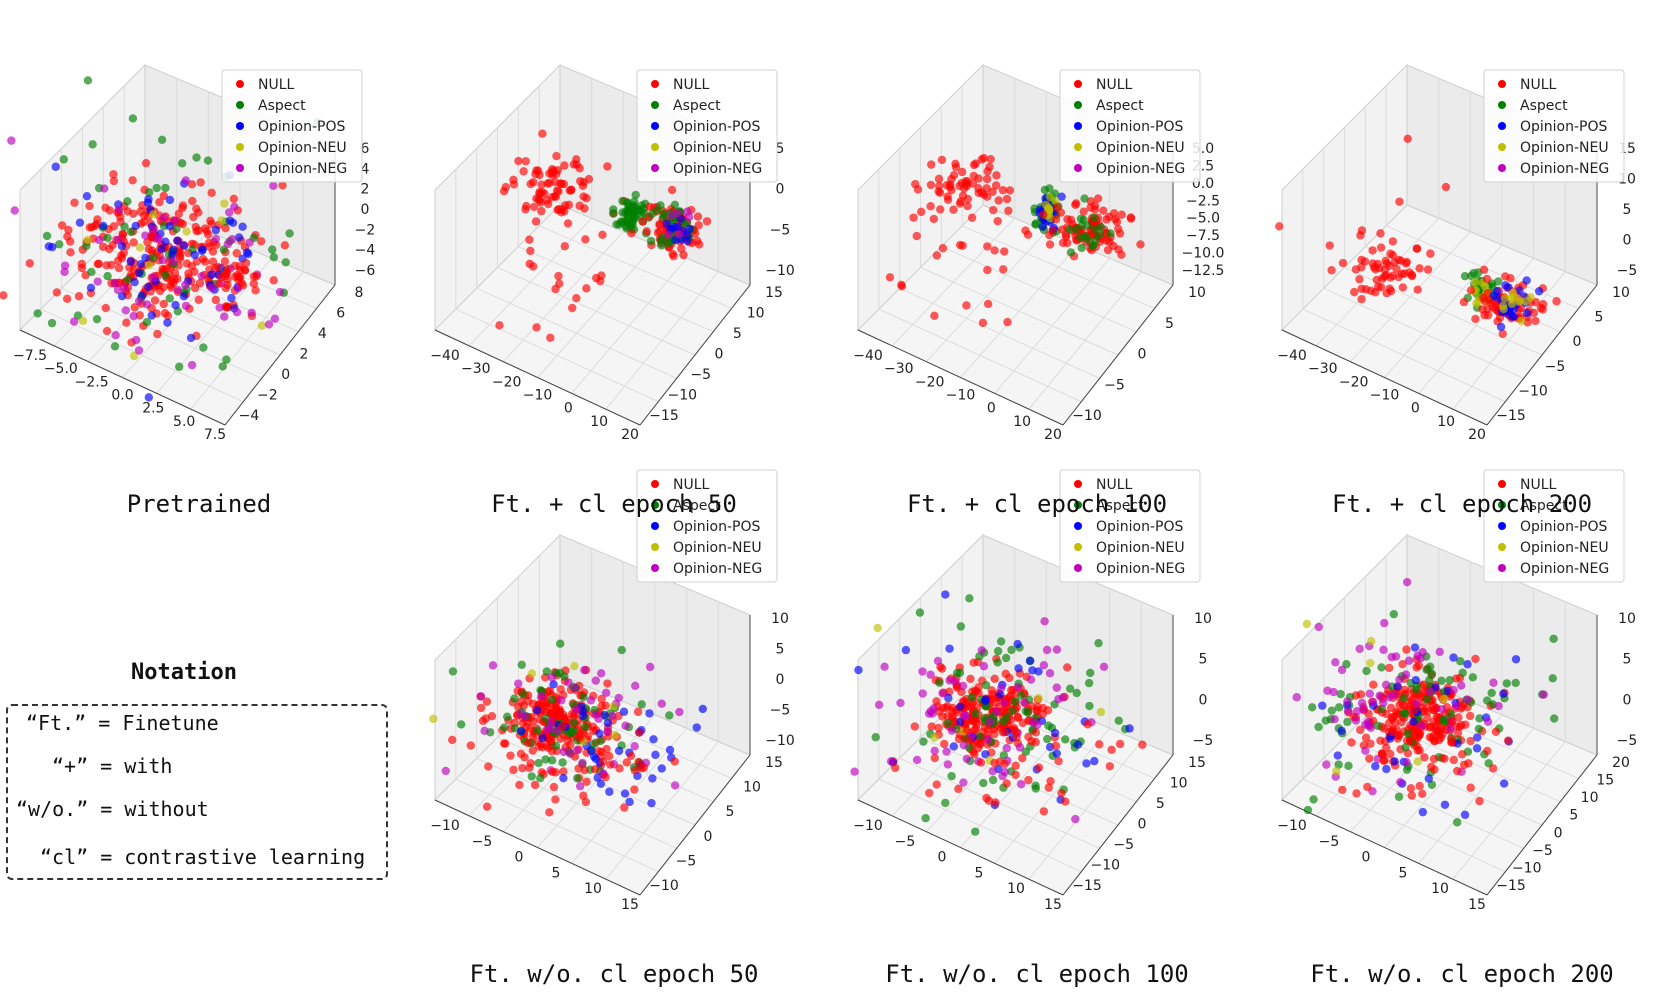 Image resolution: width=1661 pixels, height=1004 pixels. What do you see at coordinates (112, 809) in the screenshot?
I see `notation-line-without: “w/o.” = without` at bounding box center [112, 809].